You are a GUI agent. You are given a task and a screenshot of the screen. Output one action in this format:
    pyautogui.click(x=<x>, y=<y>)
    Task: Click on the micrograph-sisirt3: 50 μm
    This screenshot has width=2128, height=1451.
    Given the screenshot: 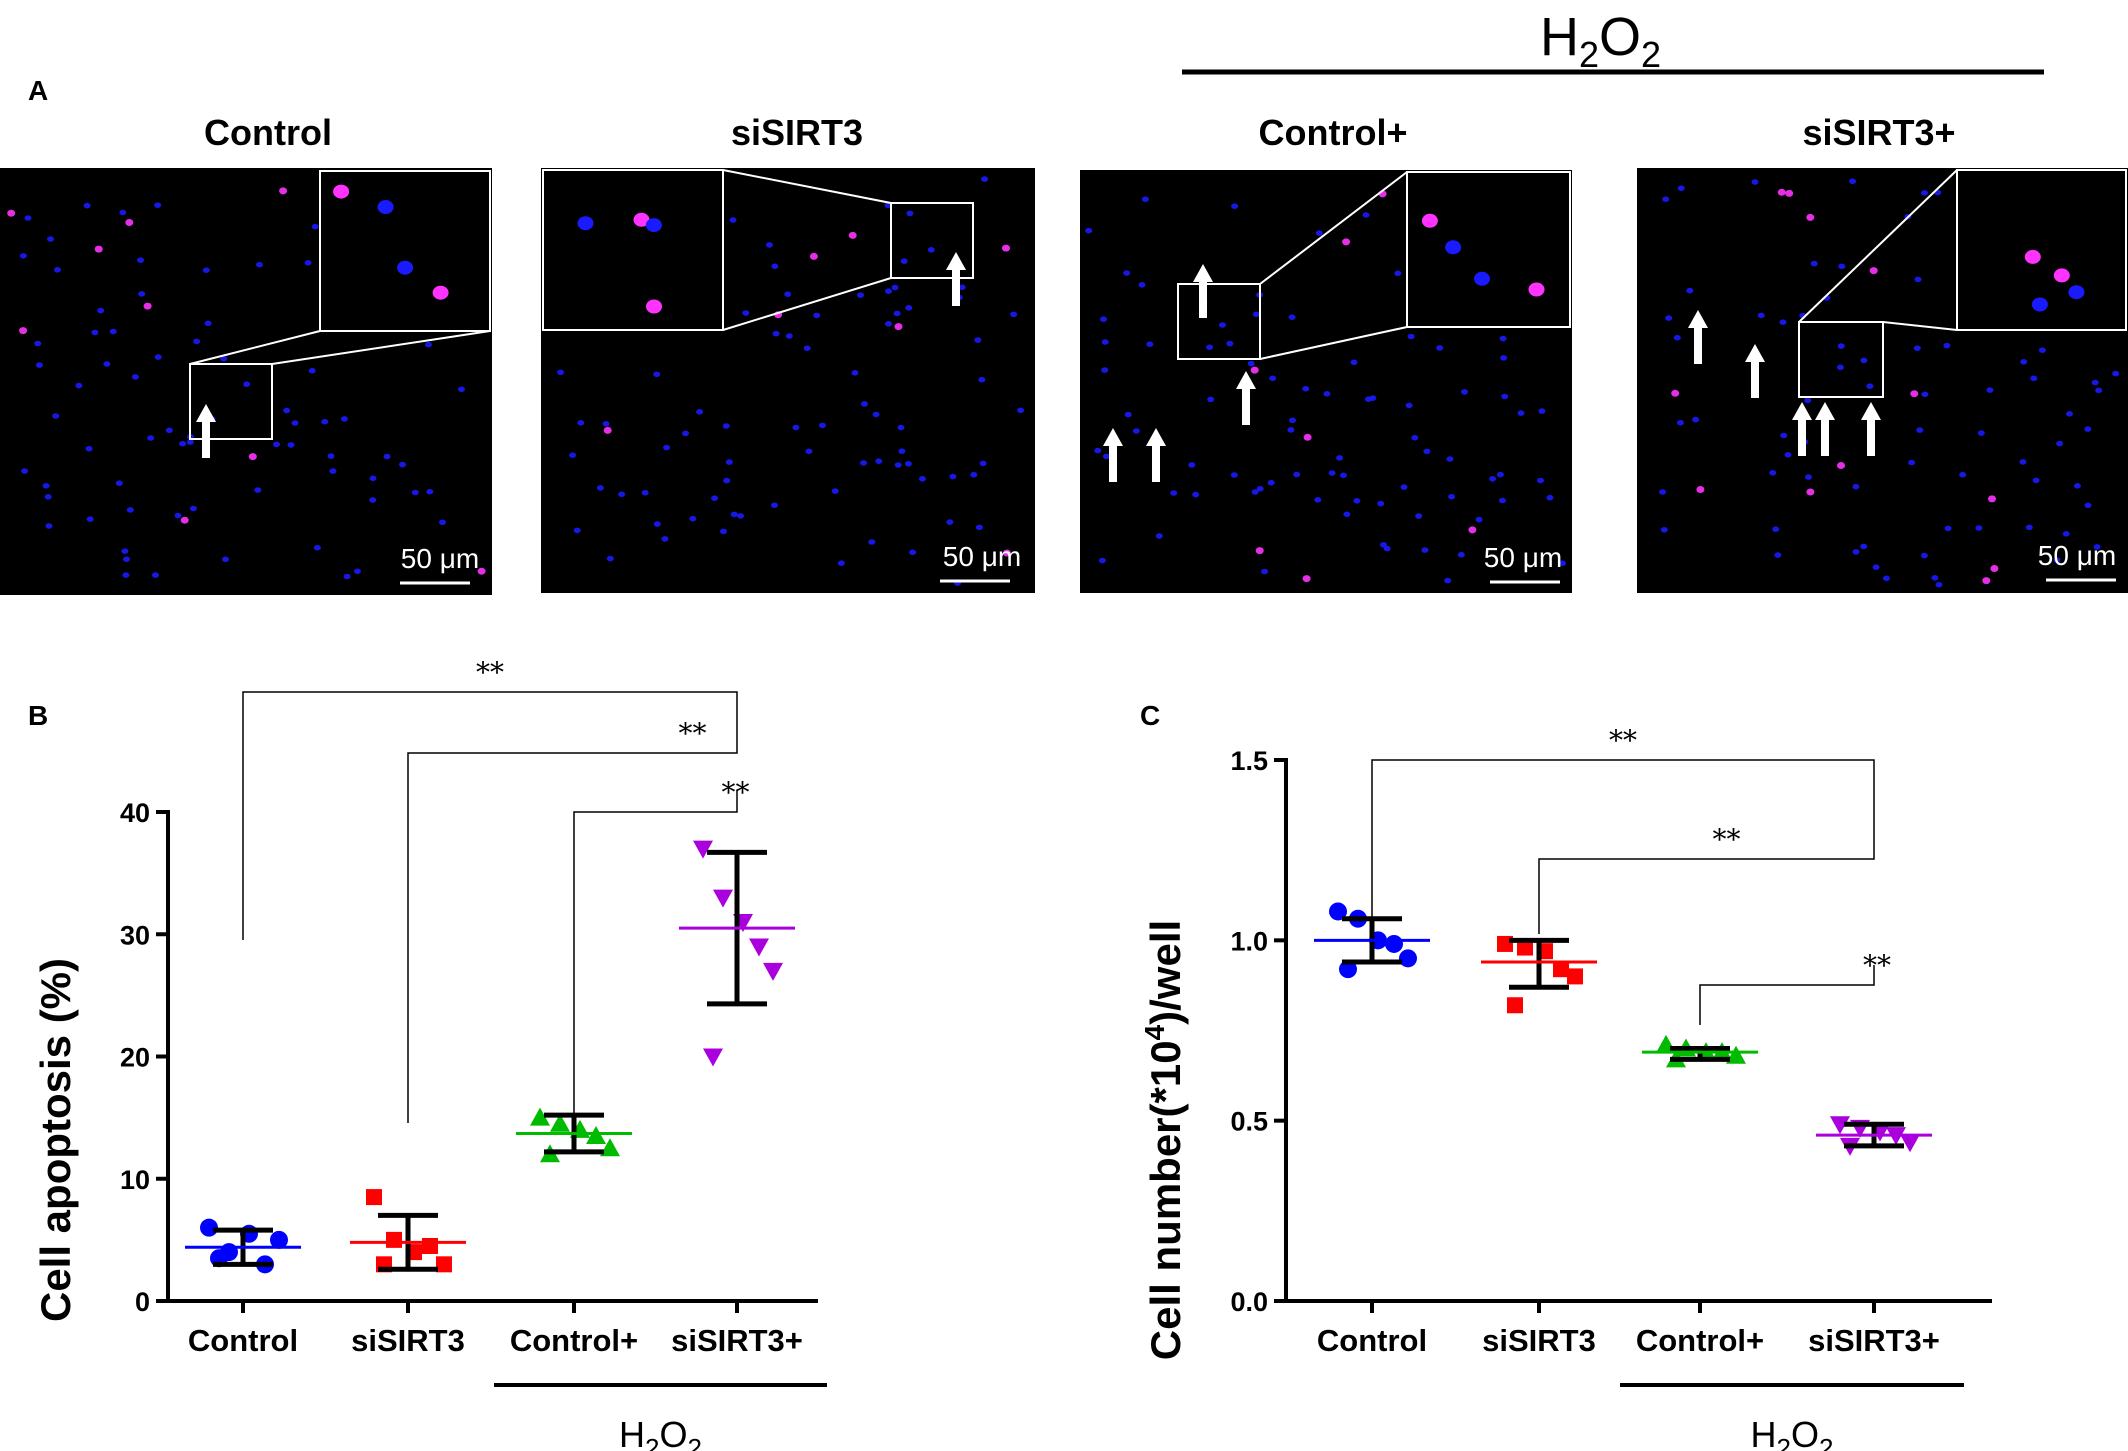 What is the action you would take?
    pyautogui.click(x=788, y=380)
    